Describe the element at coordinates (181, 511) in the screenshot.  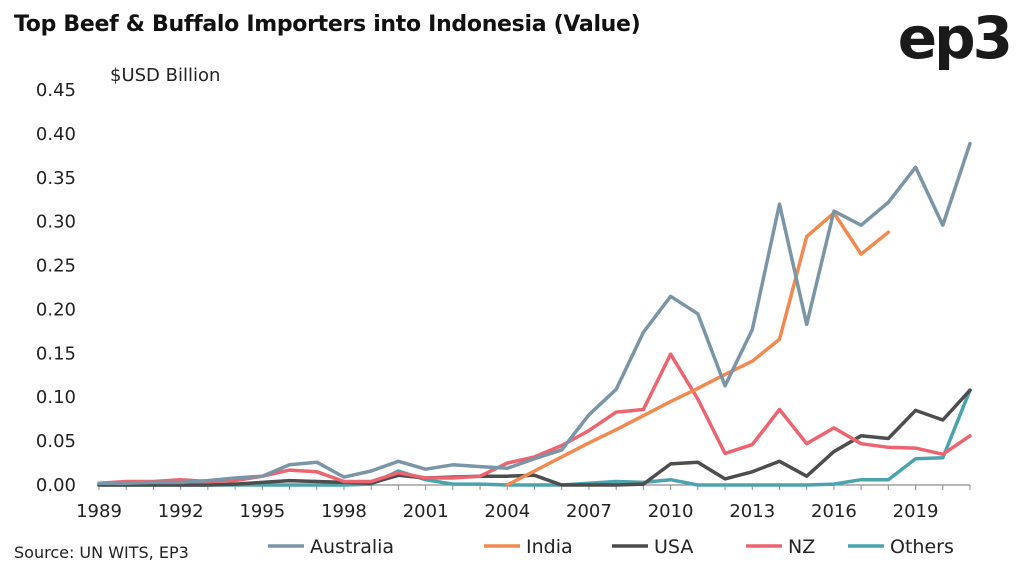
I see `x-tick-label: 1992` at that location.